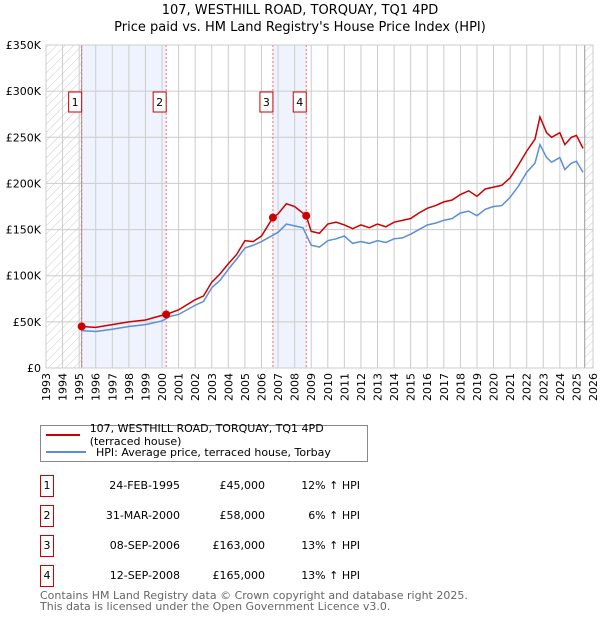  What do you see at coordinates (460, 387) in the screenshot?
I see `x-tick-label: 2018` at bounding box center [460, 387].